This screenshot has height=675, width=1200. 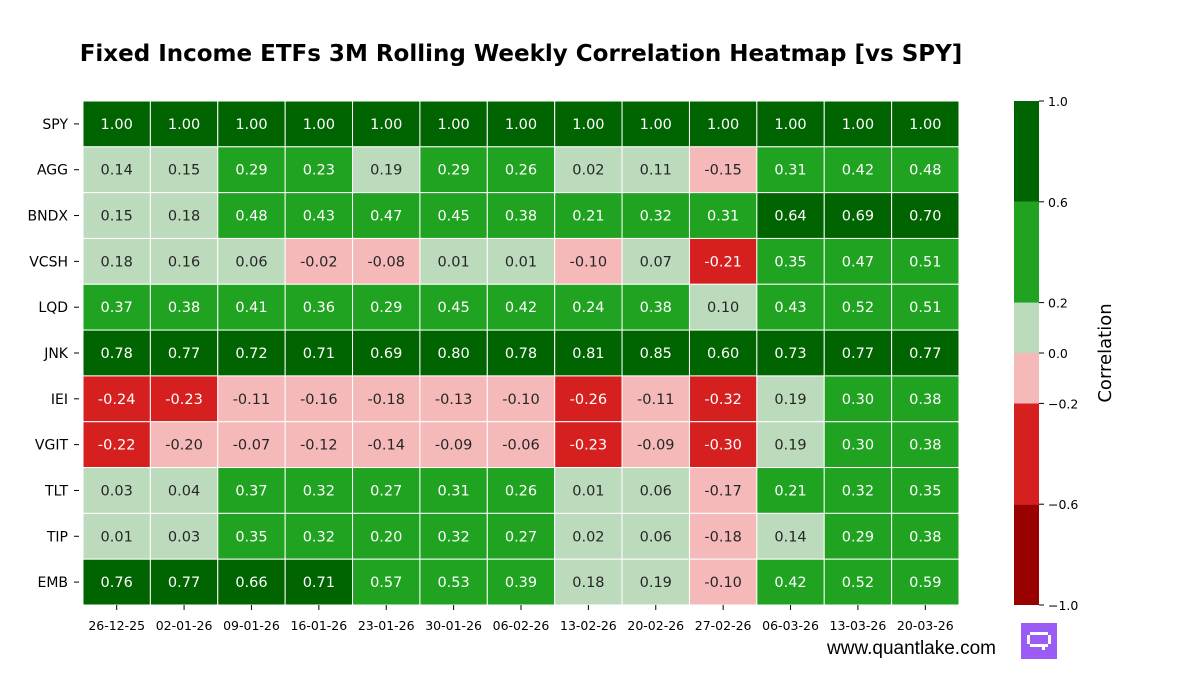 I want to click on cell-value: 0.64, so click(x=790, y=217).